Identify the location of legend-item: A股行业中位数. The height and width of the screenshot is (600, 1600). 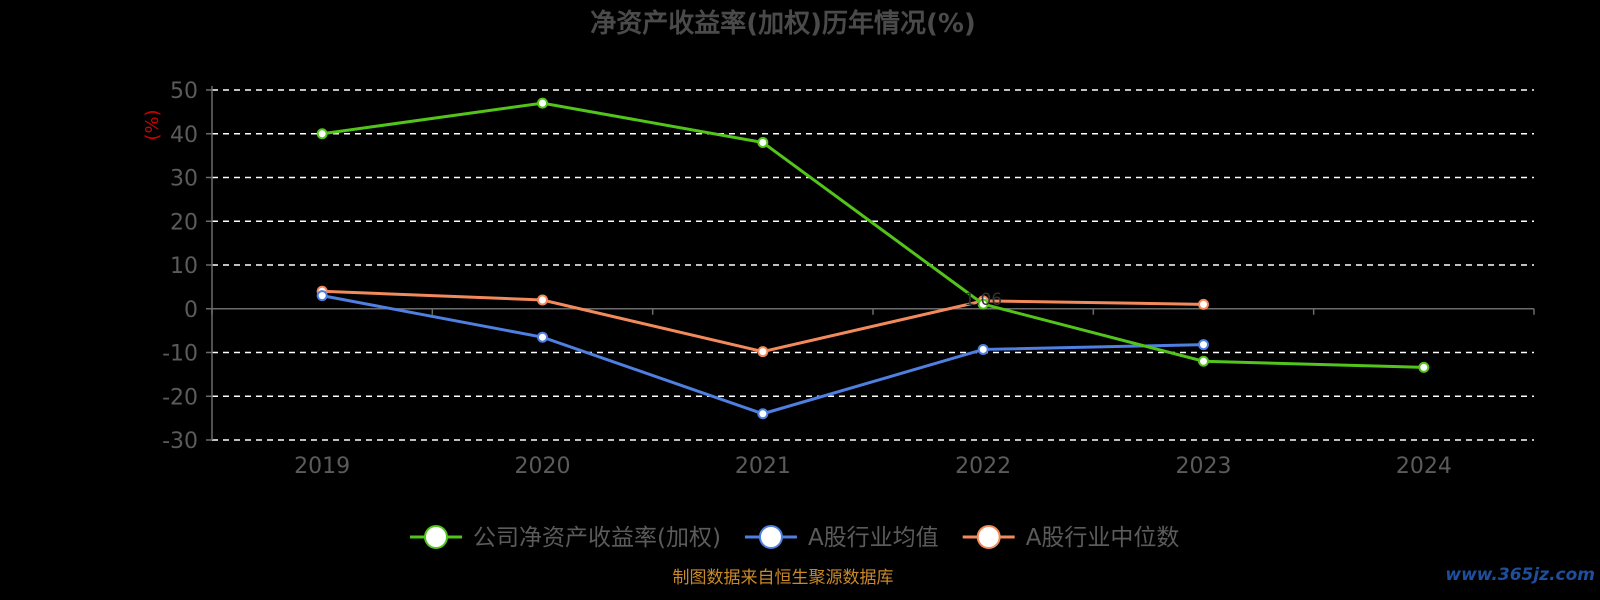
(1071, 538).